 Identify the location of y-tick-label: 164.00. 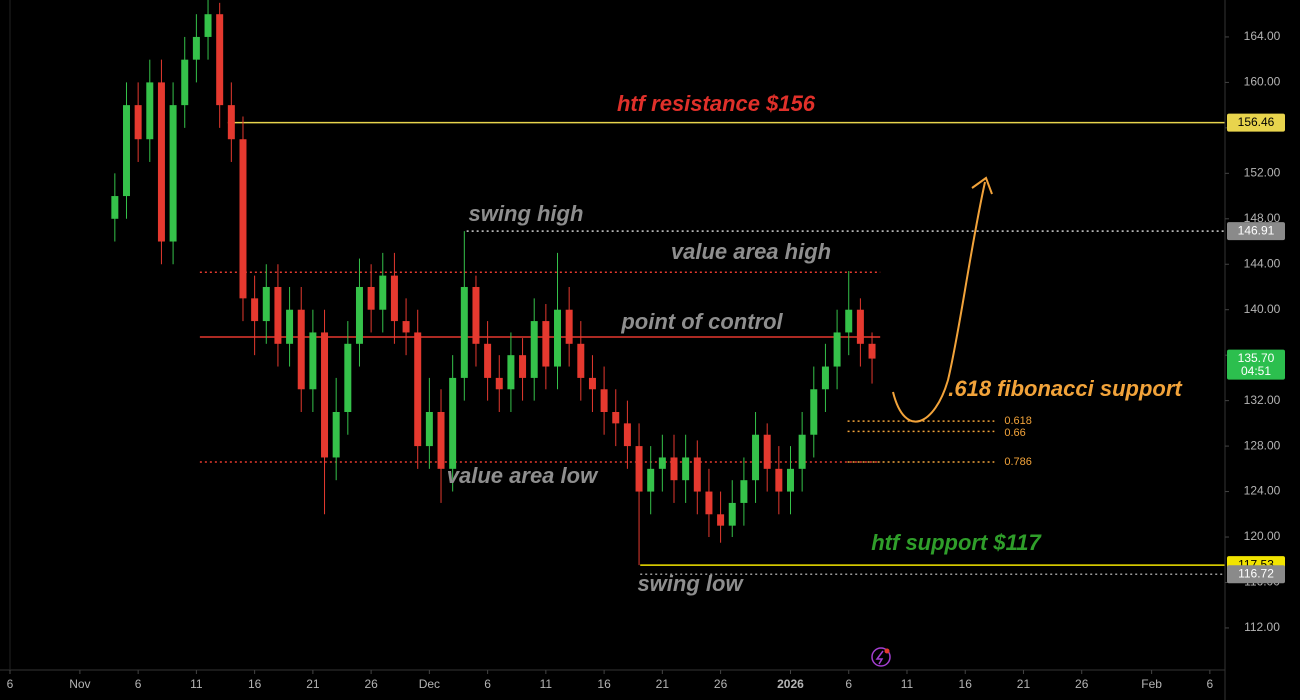
(1262, 36).